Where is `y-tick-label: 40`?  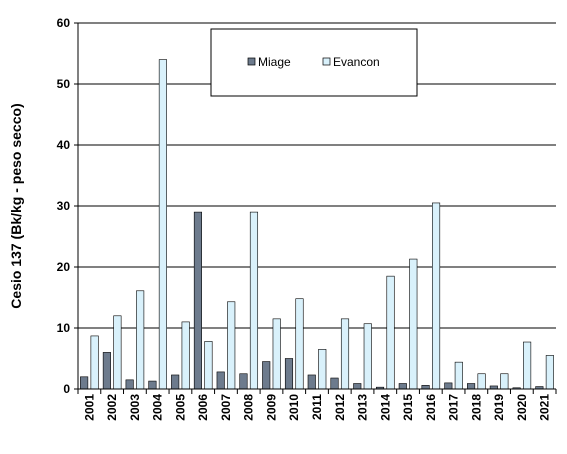
y-tick-label: 40 is located at coordinates (64, 145).